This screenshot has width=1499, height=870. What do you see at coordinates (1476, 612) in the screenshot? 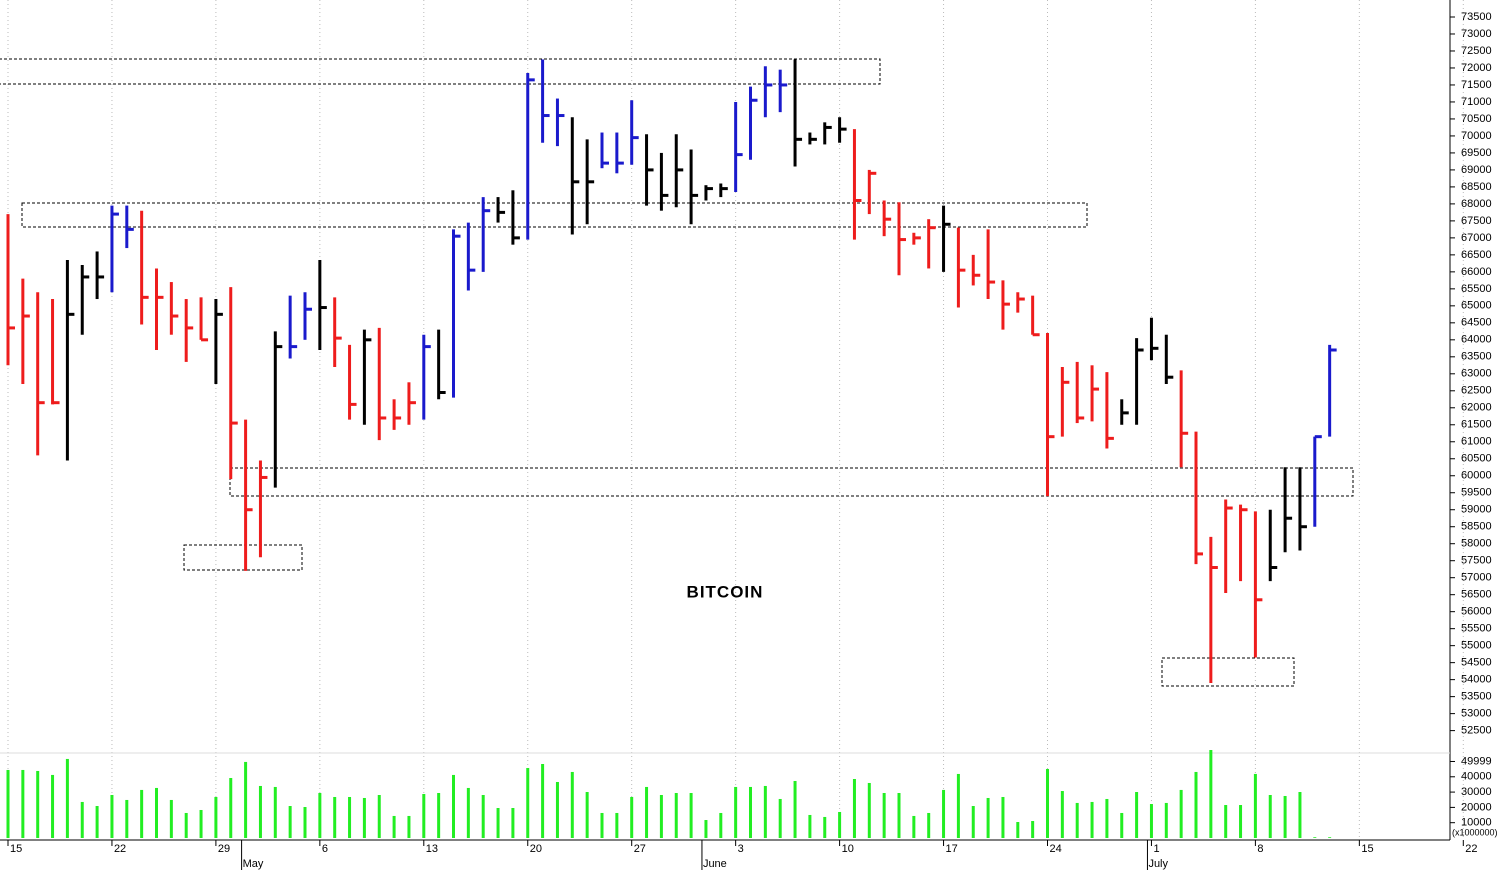
I see `y-tick-label: 56000` at bounding box center [1476, 612].